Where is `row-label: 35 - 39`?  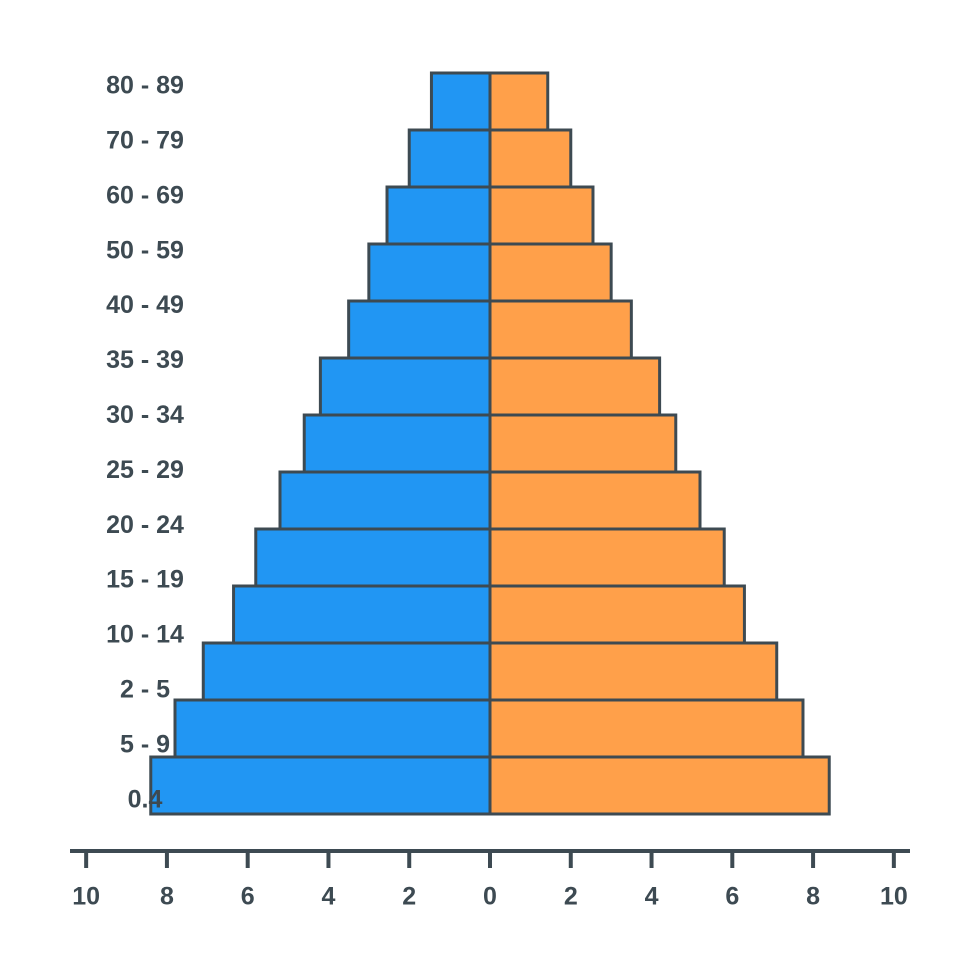
row-label: 35 - 39 is located at coordinates (145, 360).